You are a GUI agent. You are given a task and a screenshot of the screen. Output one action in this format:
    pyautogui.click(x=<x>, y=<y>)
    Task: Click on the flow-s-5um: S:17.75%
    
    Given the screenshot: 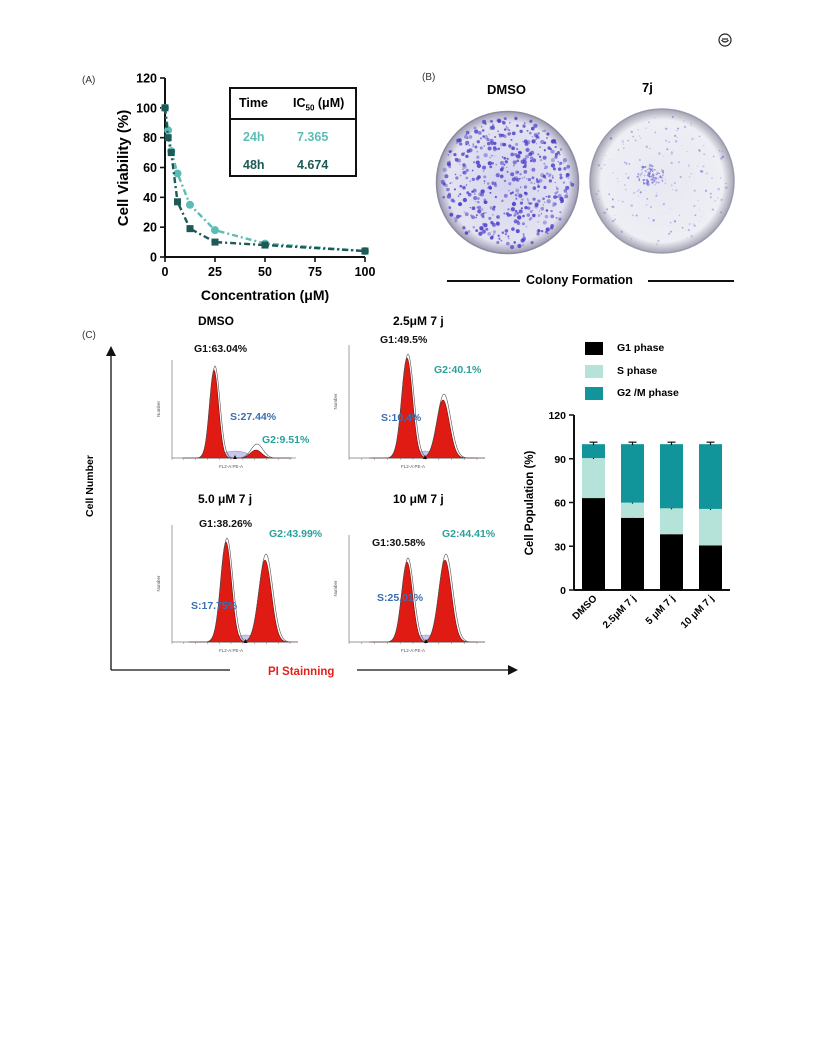 What is the action you would take?
    pyautogui.click(x=214, y=606)
    